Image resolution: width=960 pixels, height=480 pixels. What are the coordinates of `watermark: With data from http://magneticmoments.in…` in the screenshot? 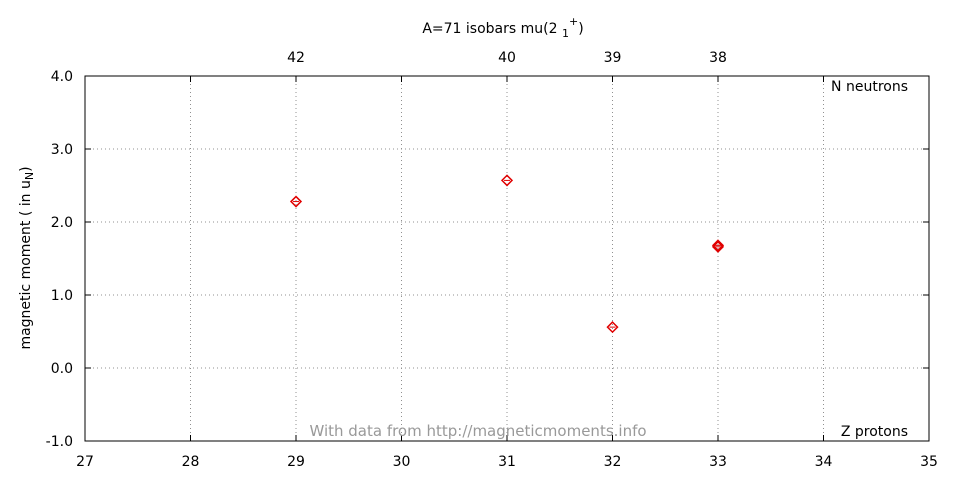 It's located at (477, 431).